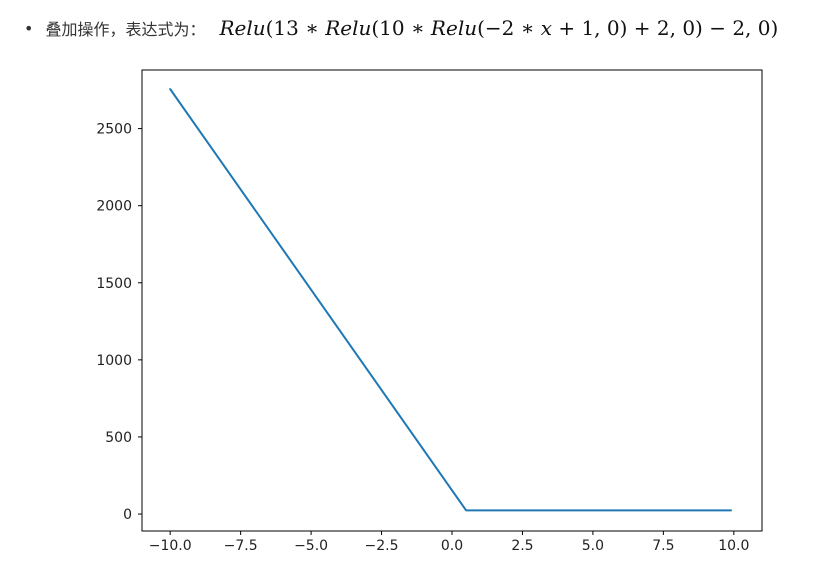  I want to click on x-tick-label: 5.0, so click(593, 546).